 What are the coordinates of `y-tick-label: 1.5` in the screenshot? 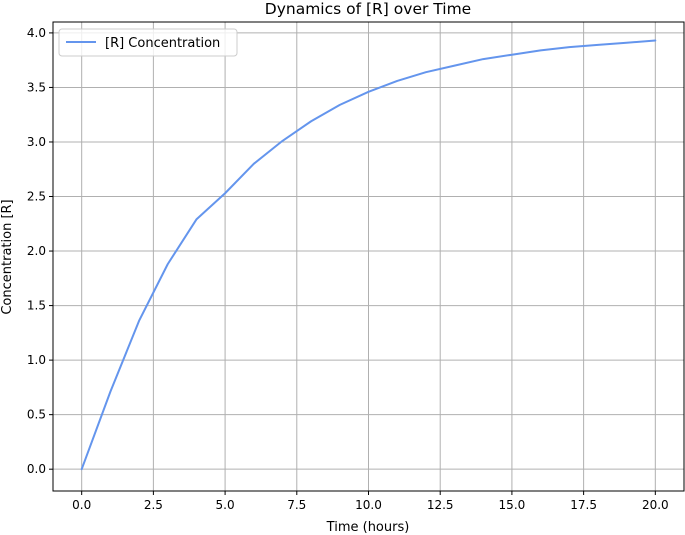 It's located at (36, 306).